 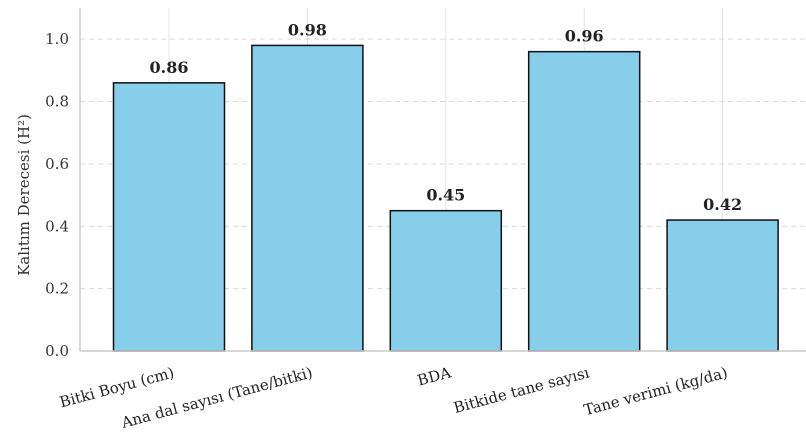 What do you see at coordinates (722, 204) in the screenshot?
I see `bar-value-label: 0.42` at bounding box center [722, 204].